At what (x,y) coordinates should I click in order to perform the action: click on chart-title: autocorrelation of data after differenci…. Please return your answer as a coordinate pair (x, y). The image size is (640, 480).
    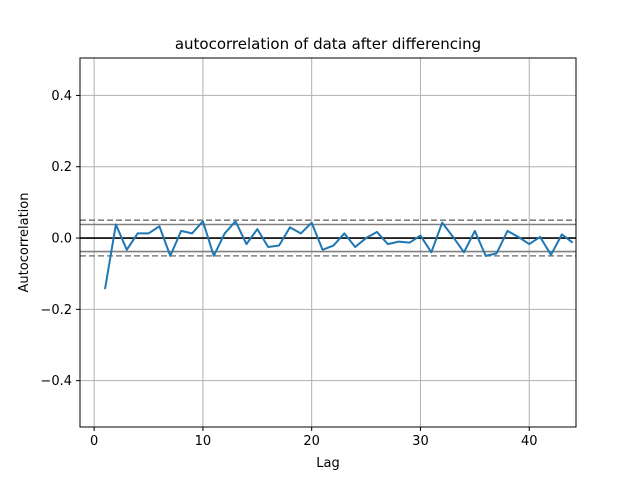
    Looking at the image, I should click on (328, 44).